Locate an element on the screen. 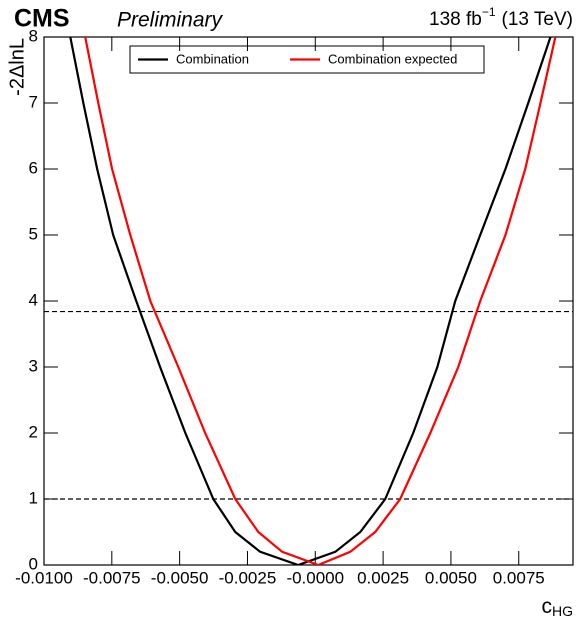 This screenshot has height=625, width=580. x-axis-label: cHG is located at coordinates (558, 607).